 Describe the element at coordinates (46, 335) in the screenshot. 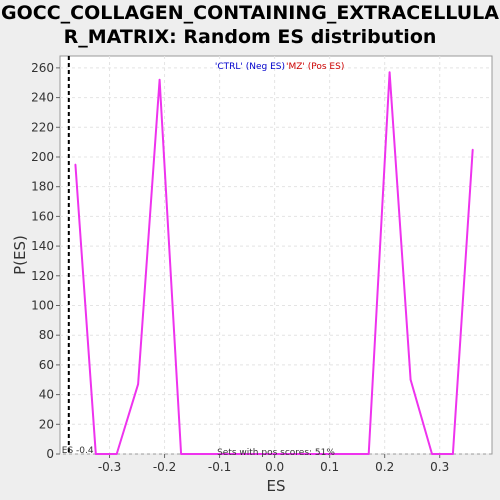

I see `y-tick-label: 80` at that location.